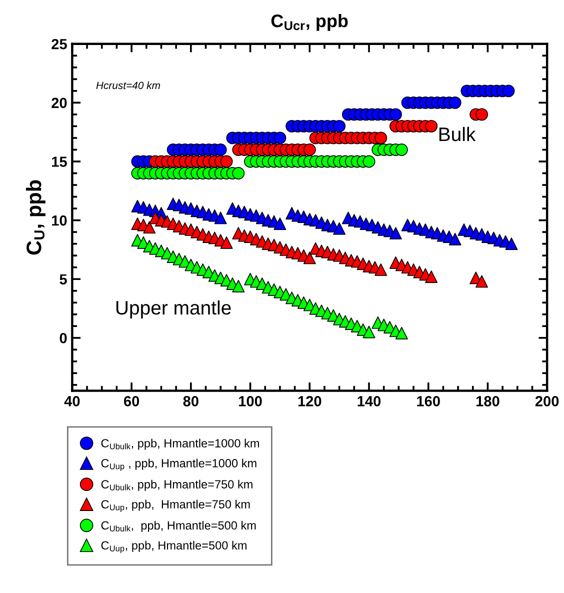 This screenshot has height=593, width=564. I want to click on legend-label: C$_{Ubulk}$, ppb, Hmantle=750 km, so click(176, 485).